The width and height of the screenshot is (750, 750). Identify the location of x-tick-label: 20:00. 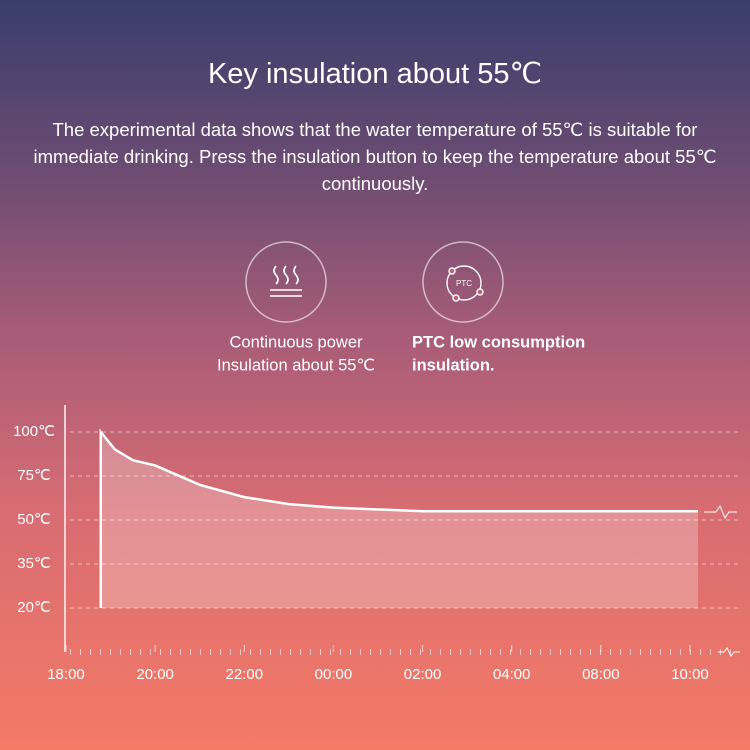
(155, 674).